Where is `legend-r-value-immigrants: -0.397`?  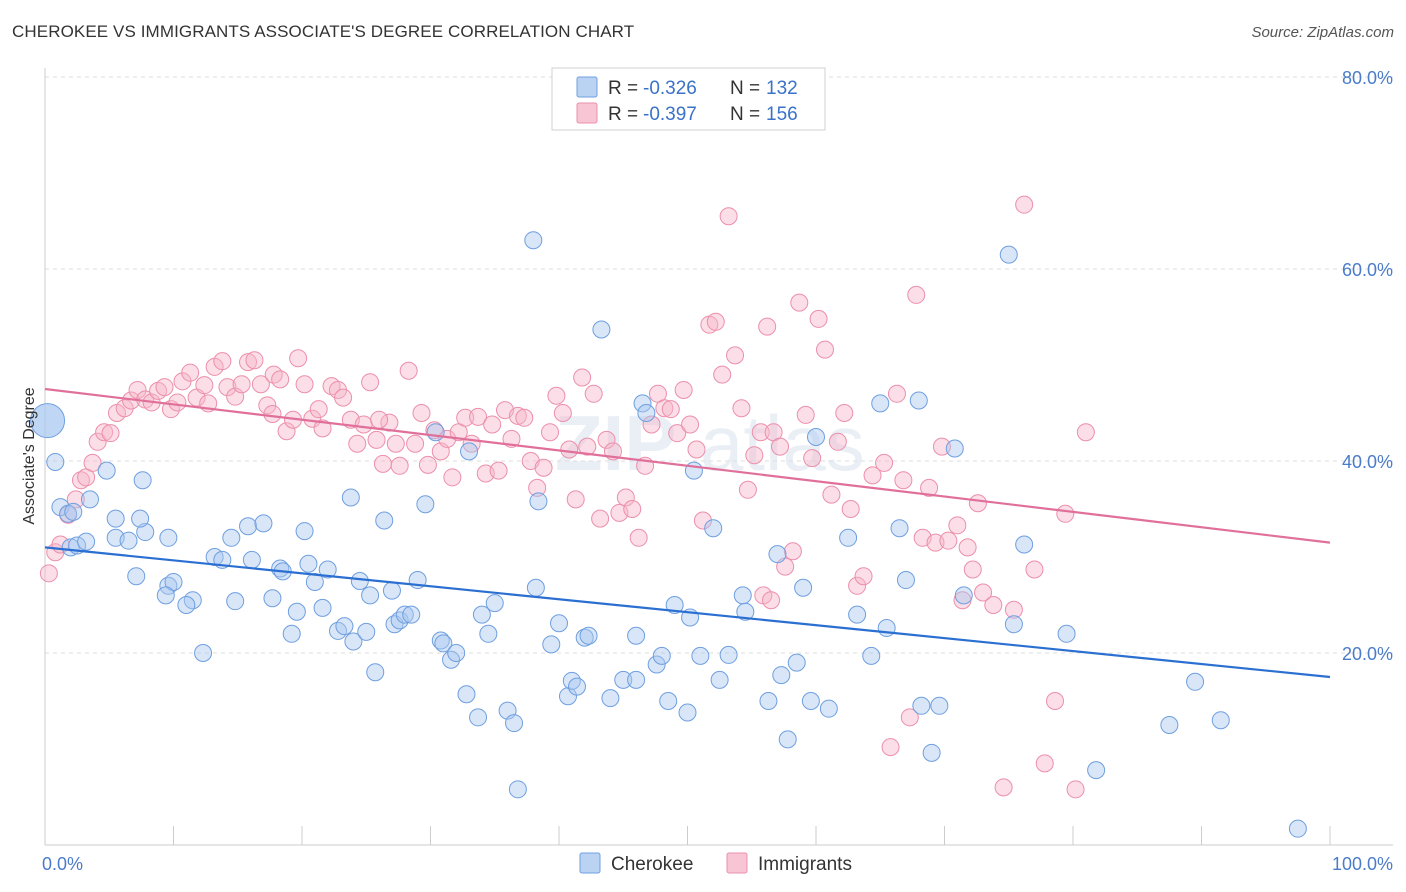
legend-r-value-immigrants: -0.397 is located at coordinates (670, 114).